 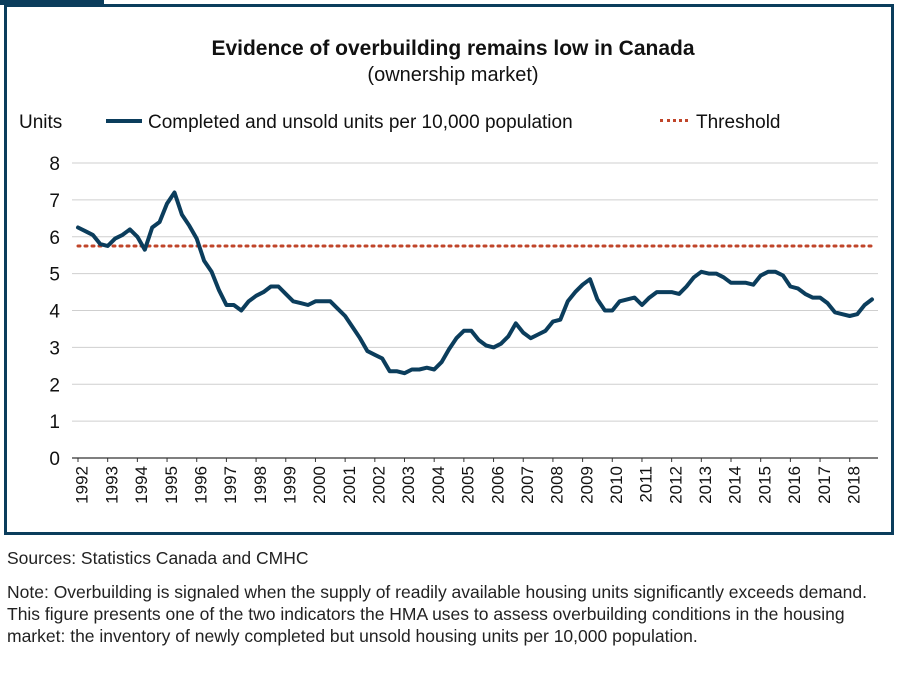 I want to click on legend-label-threshold: Threshold, so click(x=738, y=122).